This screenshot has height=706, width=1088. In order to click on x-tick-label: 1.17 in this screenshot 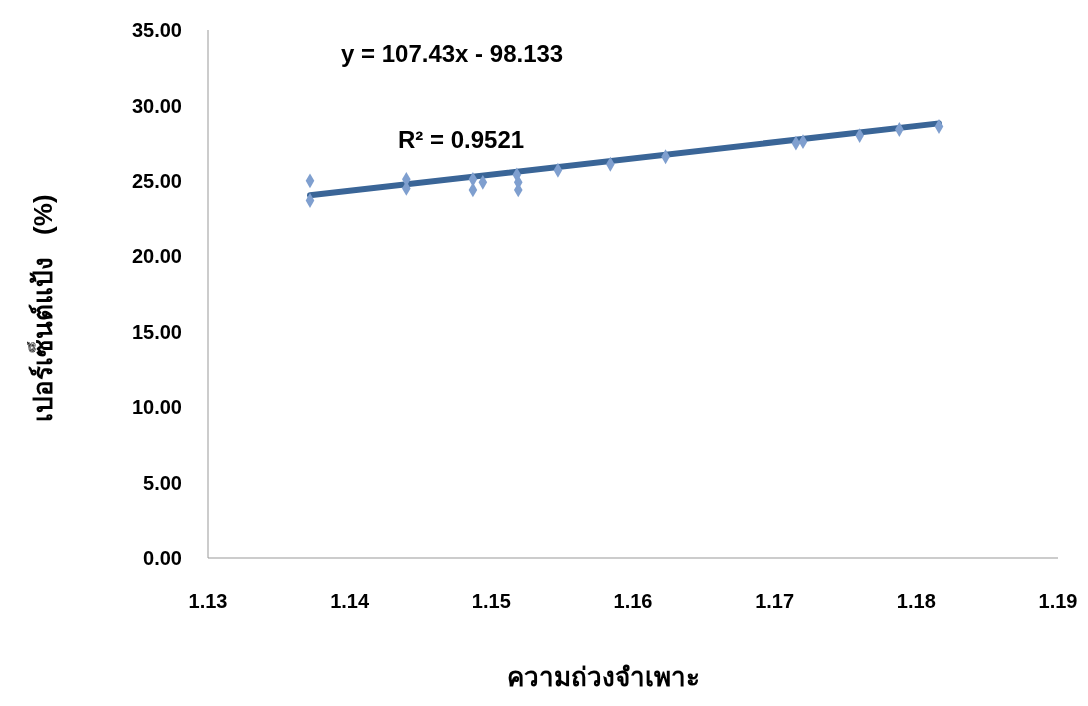, I will do `click(775, 601)`.